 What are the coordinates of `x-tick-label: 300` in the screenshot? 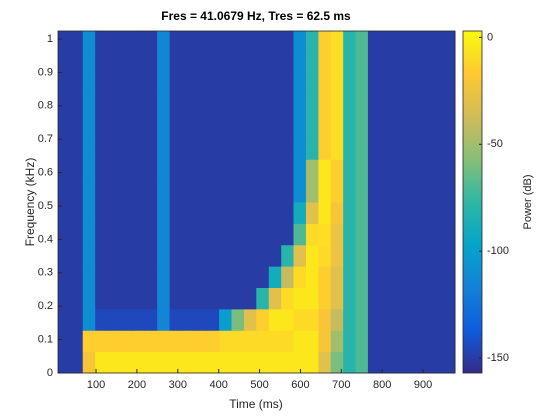 It's located at (178, 385).